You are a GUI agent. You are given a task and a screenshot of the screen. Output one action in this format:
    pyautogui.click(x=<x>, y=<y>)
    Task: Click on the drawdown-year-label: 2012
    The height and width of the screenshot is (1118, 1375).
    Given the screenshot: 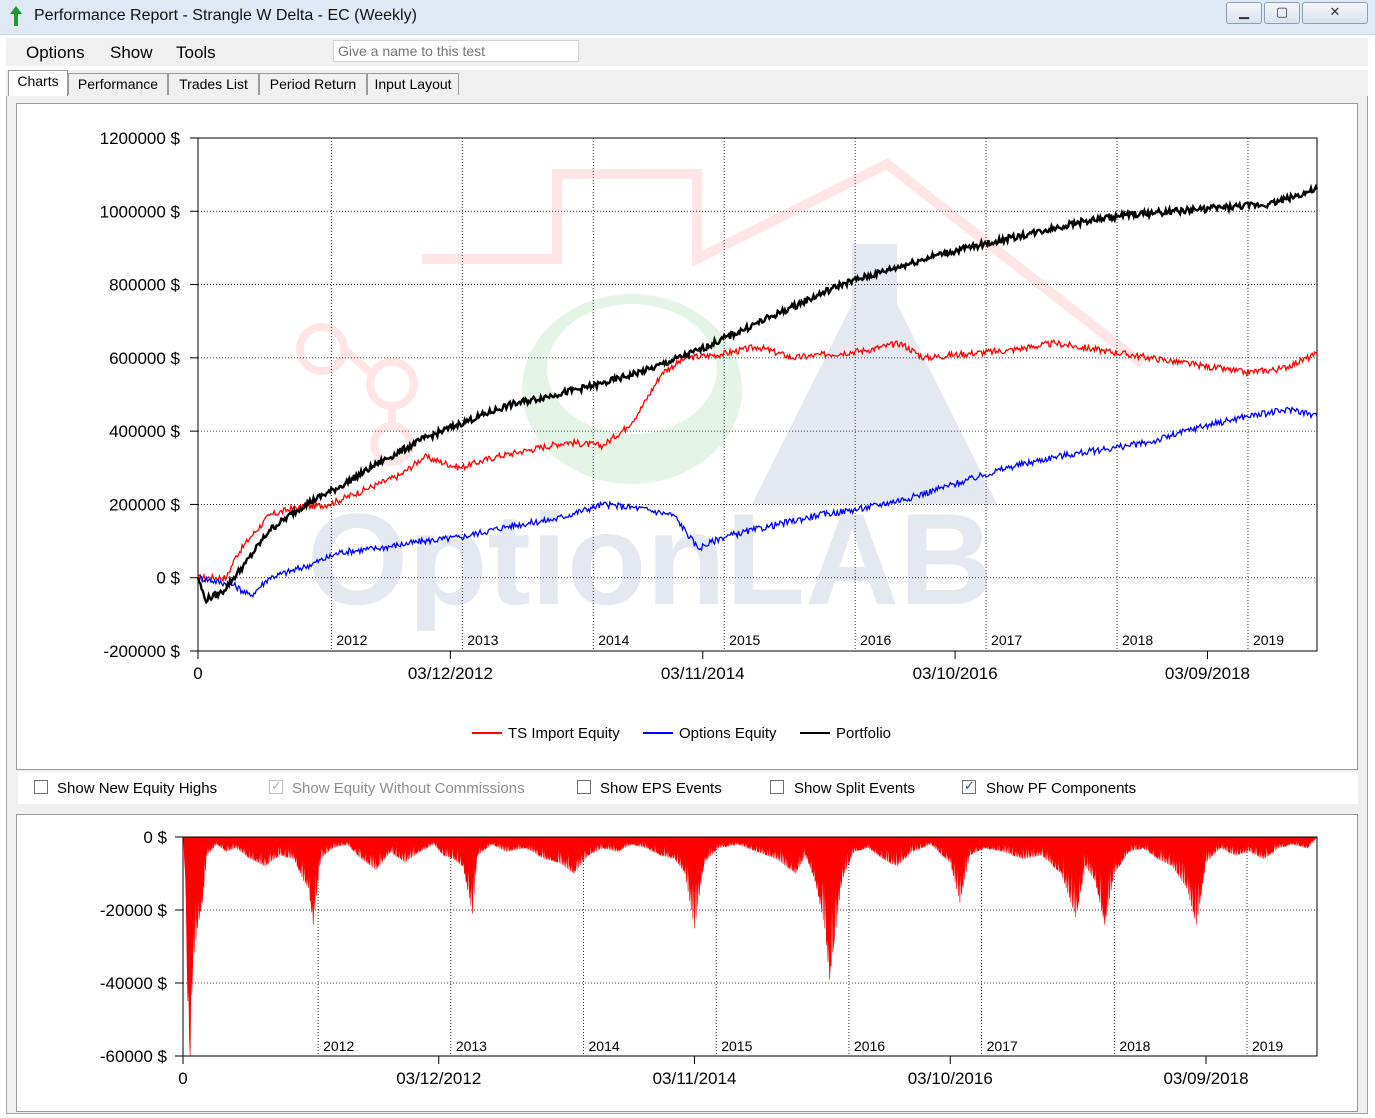 What is the action you would take?
    pyautogui.click(x=338, y=1046)
    